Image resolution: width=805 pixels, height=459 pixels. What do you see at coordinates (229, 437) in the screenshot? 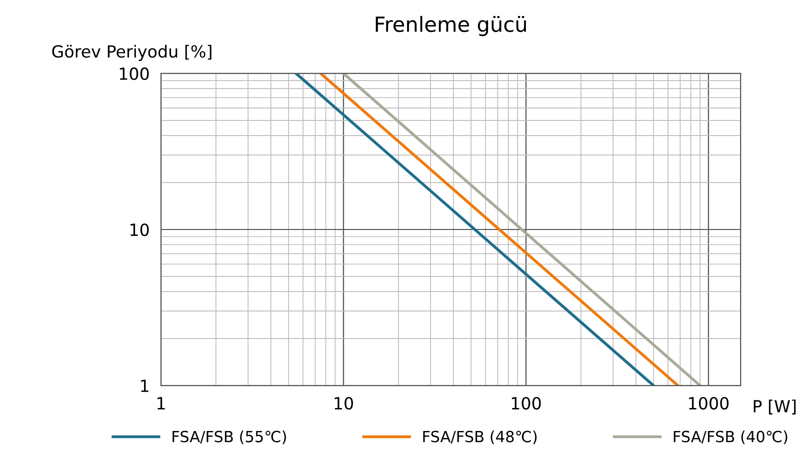
I see `legend-label: FSA/FSB (55℃)` at bounding box center [229, 437].